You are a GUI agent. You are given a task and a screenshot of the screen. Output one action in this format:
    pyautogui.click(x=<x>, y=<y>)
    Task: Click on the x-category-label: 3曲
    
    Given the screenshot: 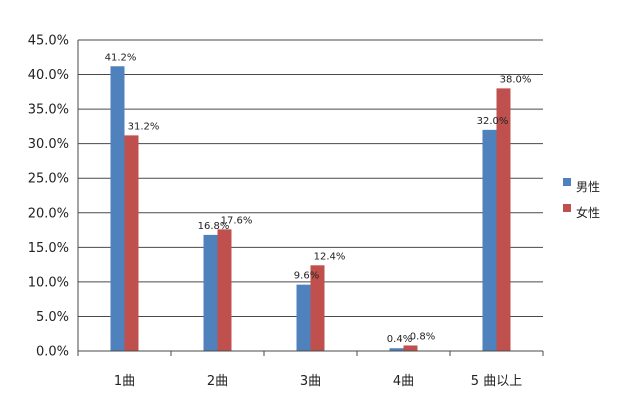 What is the action you would take?
    pyautogui.click(x=310, y=381)
    